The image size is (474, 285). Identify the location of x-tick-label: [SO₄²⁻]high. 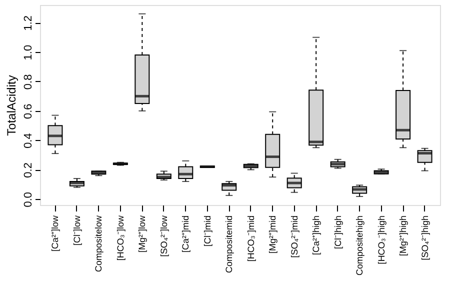
(425, 238).